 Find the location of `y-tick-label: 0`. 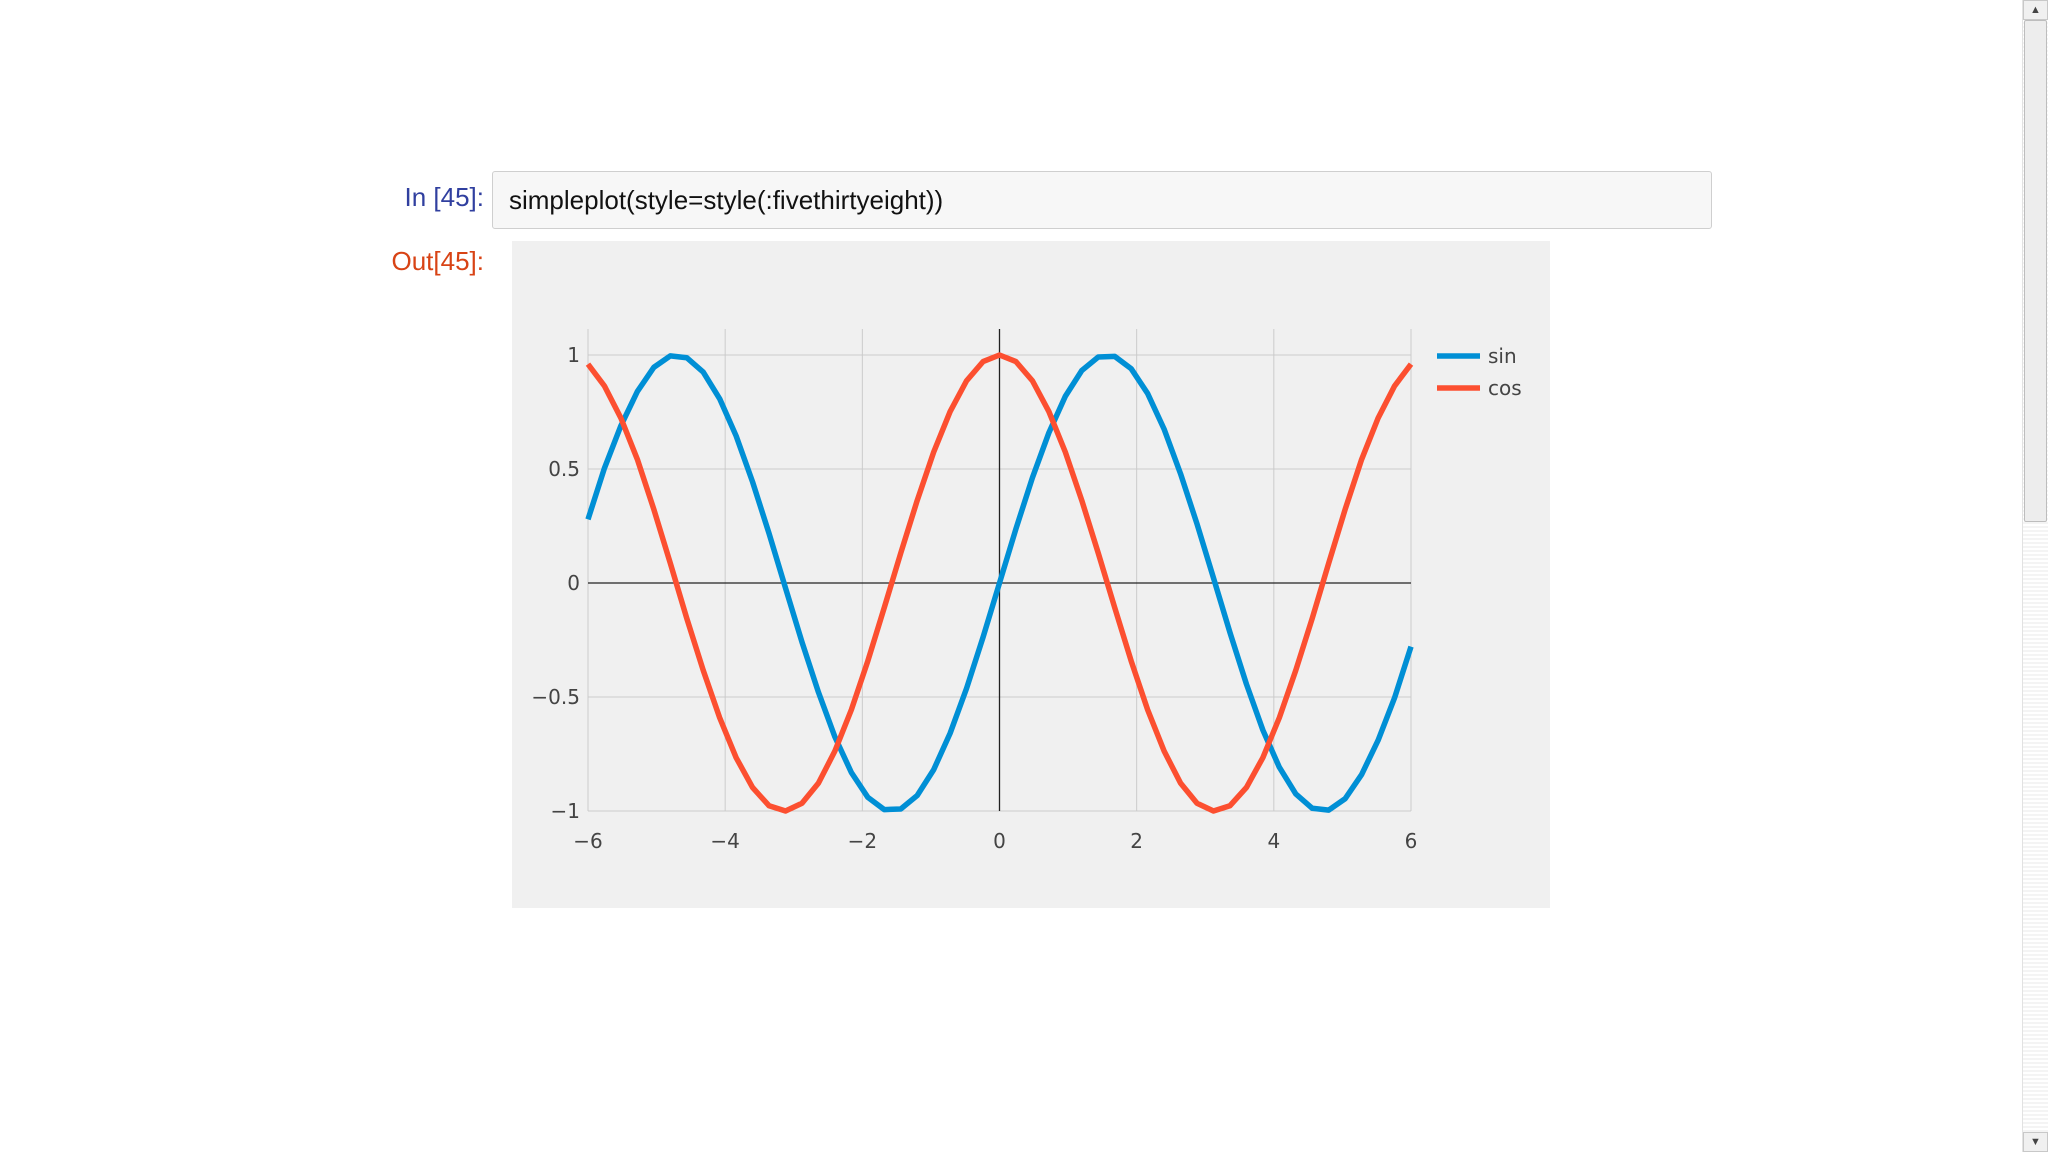

y-tick-label: 0 is located at coordinates (573, 583).